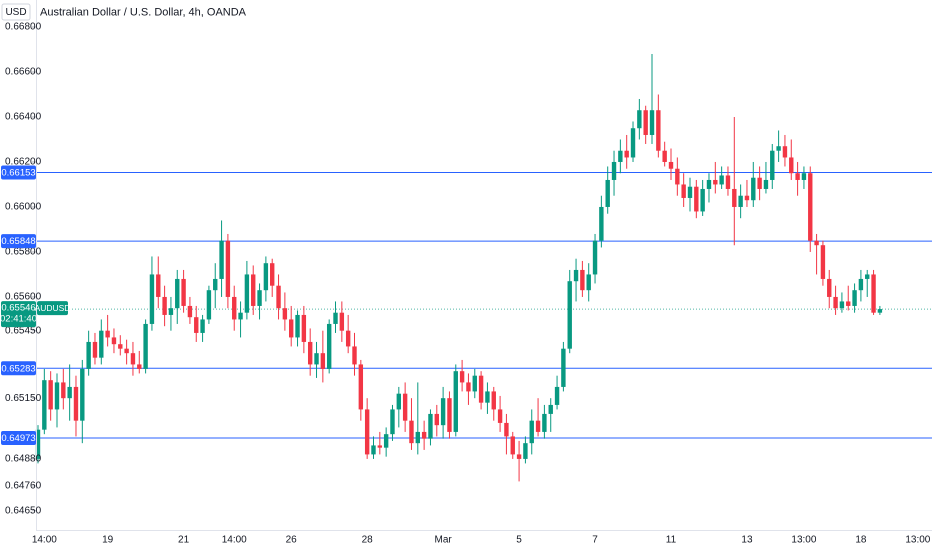 The image size is (932, 550). What do you see at coordinates (18, 308) in the screenshot?
I see `current-price-label: 0.65546` at bounding box center [18, 308].